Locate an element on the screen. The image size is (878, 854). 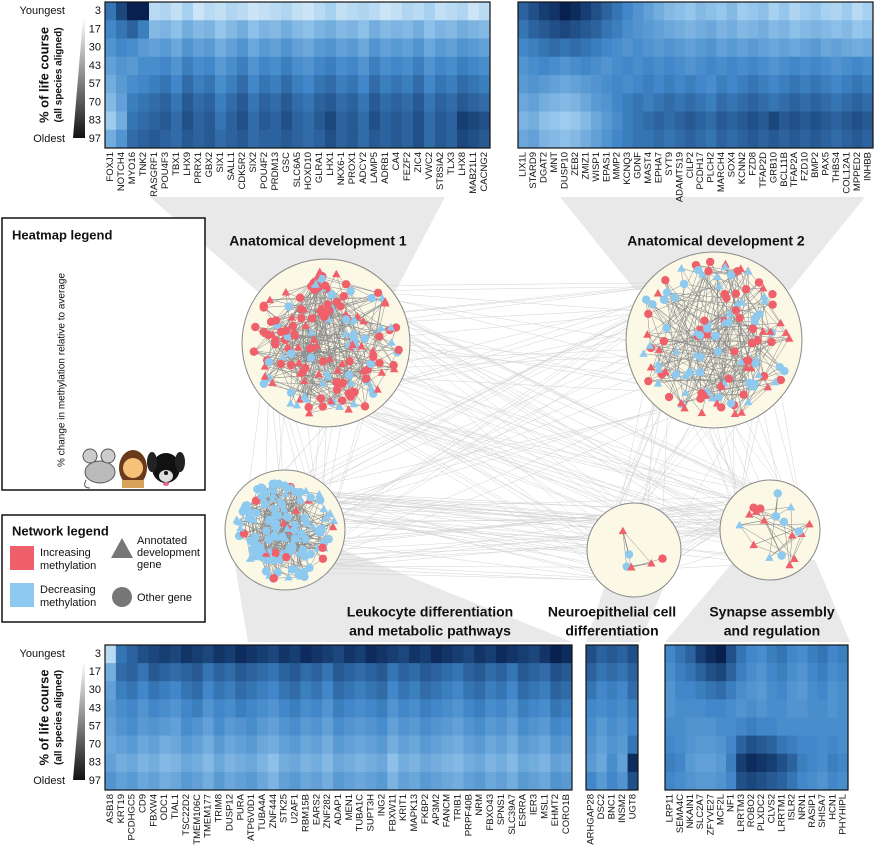
gene-label: LRRTM3 is located at coordinates (741, 813).